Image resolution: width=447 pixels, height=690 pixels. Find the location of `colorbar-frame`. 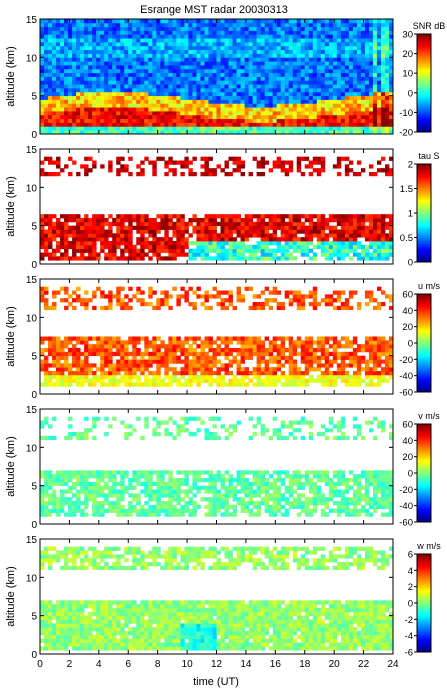

colorbar-frame is located at coordinates (424, 83).